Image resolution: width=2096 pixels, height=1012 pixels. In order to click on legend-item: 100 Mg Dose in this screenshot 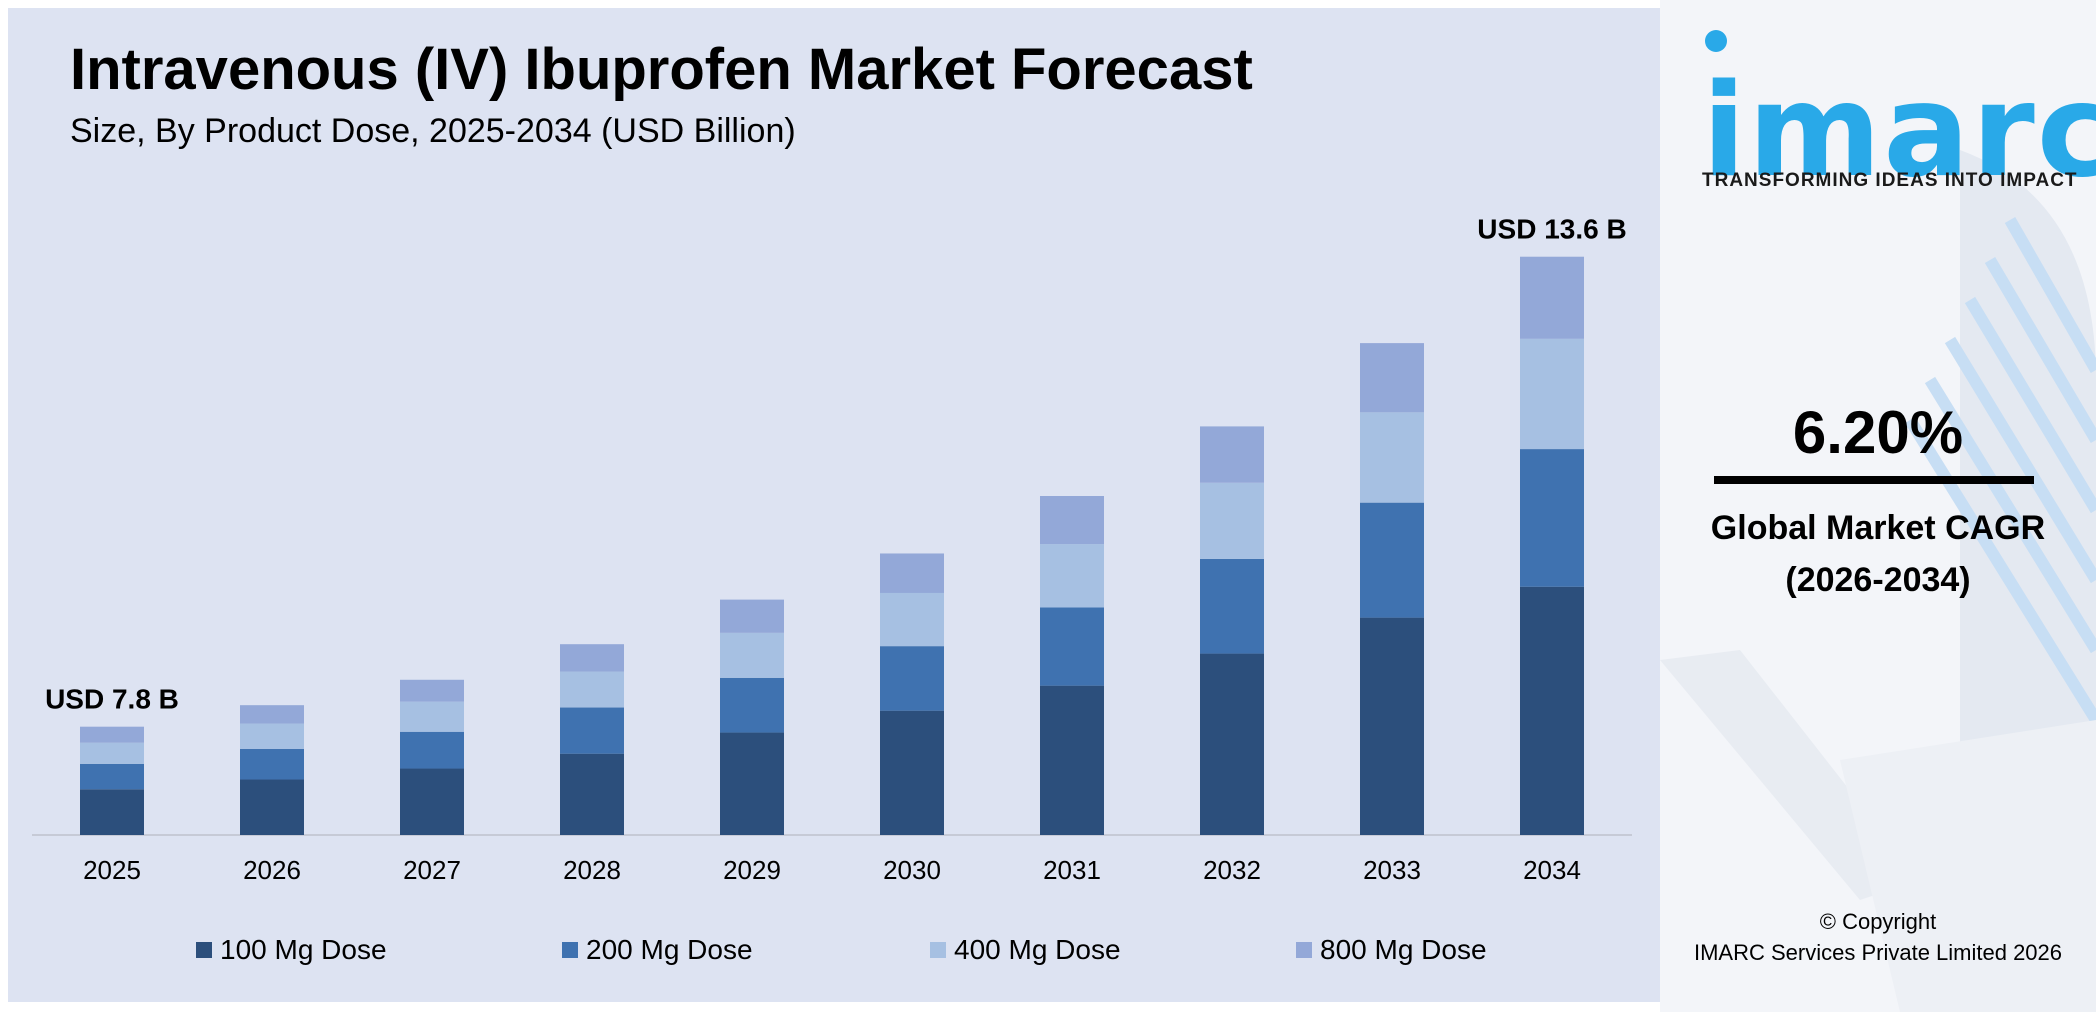, I will do `click(291, 950)`.